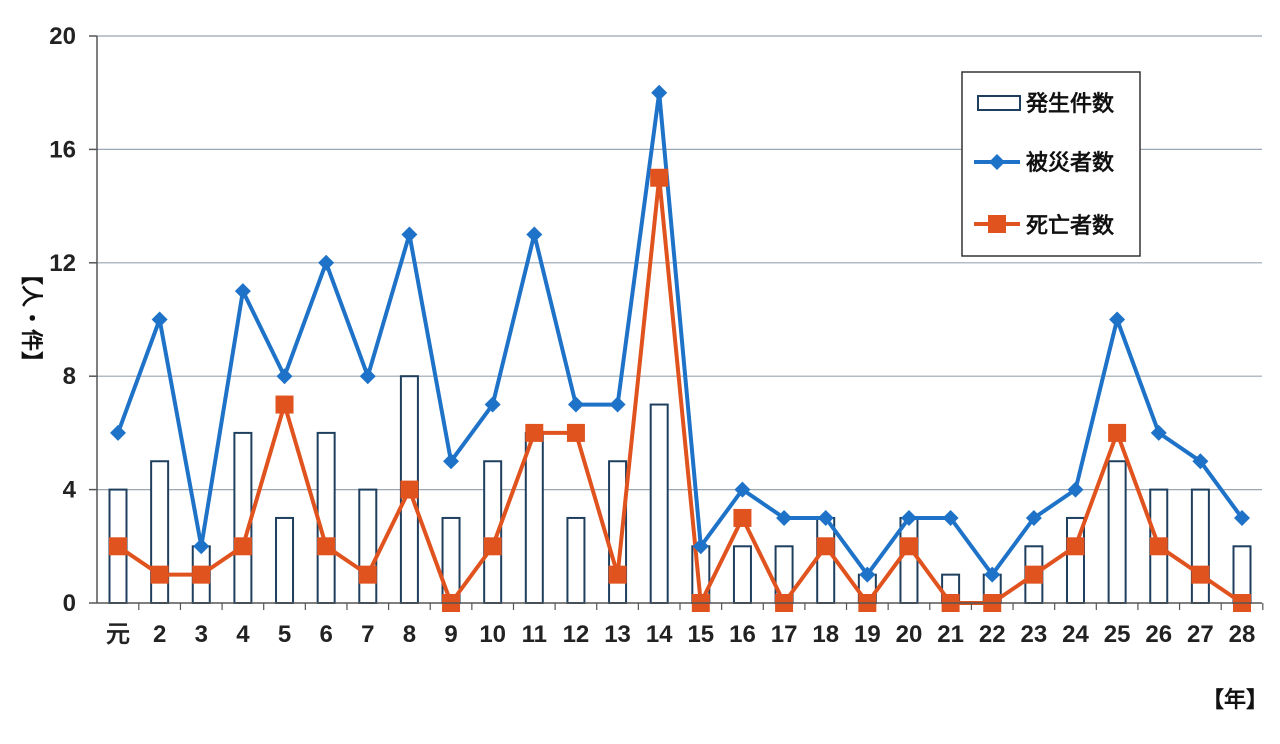 This screenshot has height=744, width=1280. I want to click on x-tick-label: 17, so click(784, 634).